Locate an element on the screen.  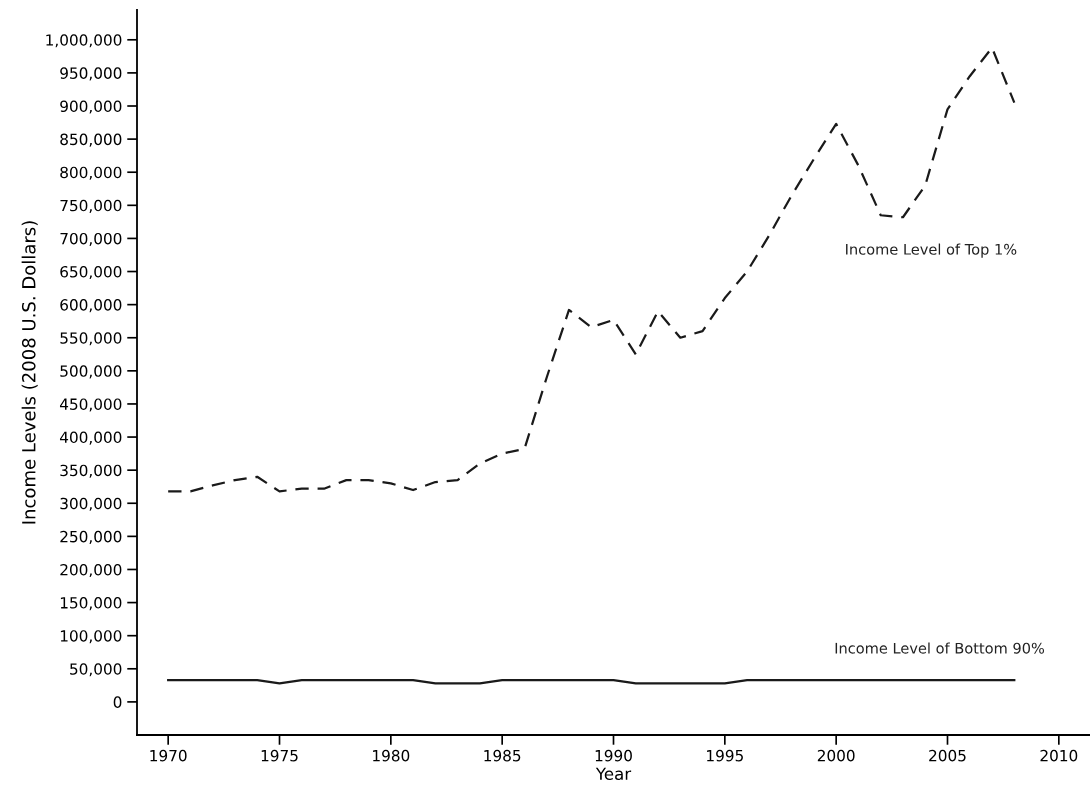
y-tick-label: 950,000 is located at coordinates (91, 74).